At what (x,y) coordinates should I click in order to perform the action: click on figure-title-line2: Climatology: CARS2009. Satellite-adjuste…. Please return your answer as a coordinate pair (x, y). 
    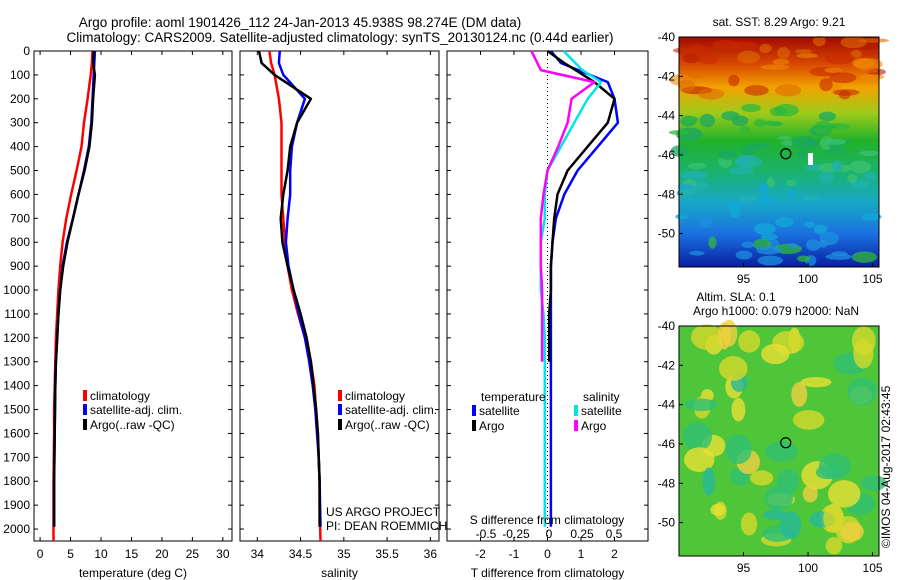
    Looking at the image, I should click on (339, 37).